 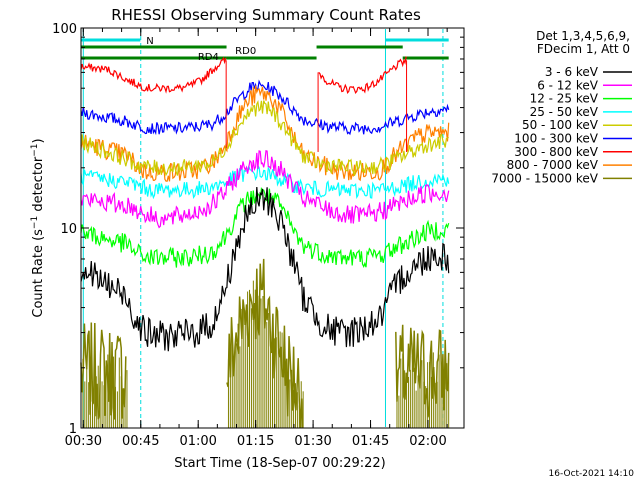 What do you see at coordinates (197, 441) in the screenshot?
I see `x-tick-label: 01:00` at bounding box center [197, 441].